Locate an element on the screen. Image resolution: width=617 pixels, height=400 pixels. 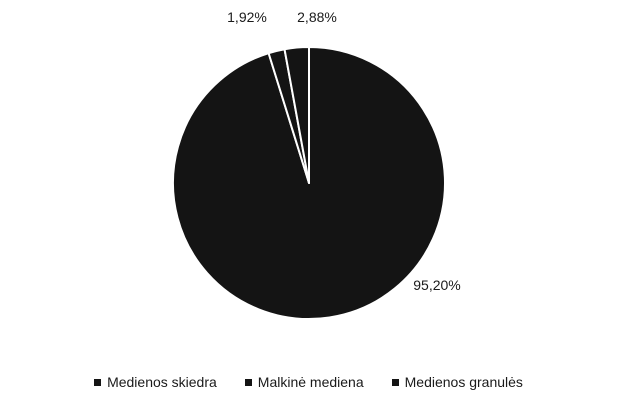
pie-slice-medienos-granules is located at coordinates (296, 115).